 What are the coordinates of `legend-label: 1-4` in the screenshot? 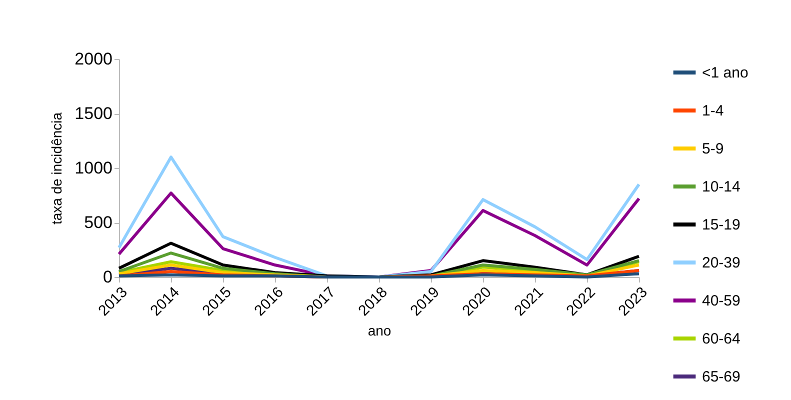 It's located at (713, 111).